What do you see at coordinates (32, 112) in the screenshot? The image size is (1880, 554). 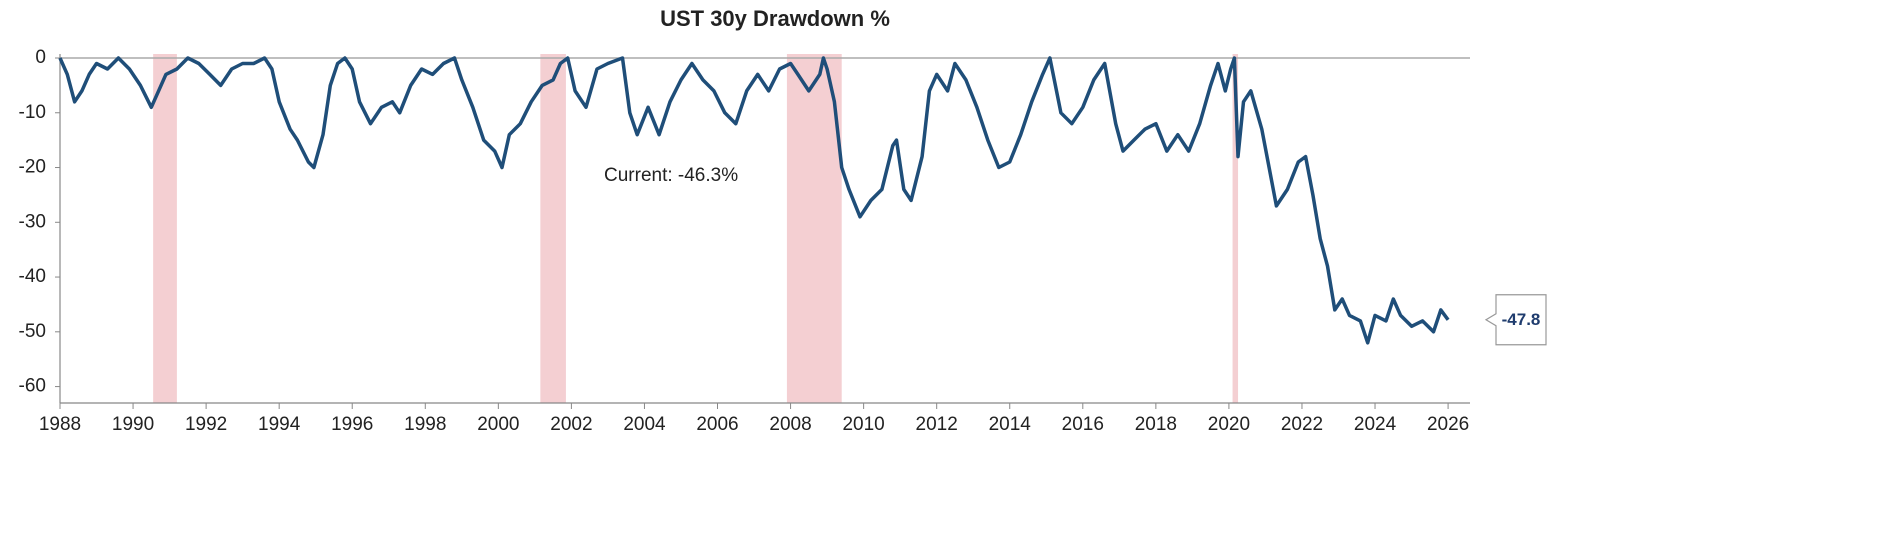 I see `y-tick-label: -10` at bounding box center [32, 112].